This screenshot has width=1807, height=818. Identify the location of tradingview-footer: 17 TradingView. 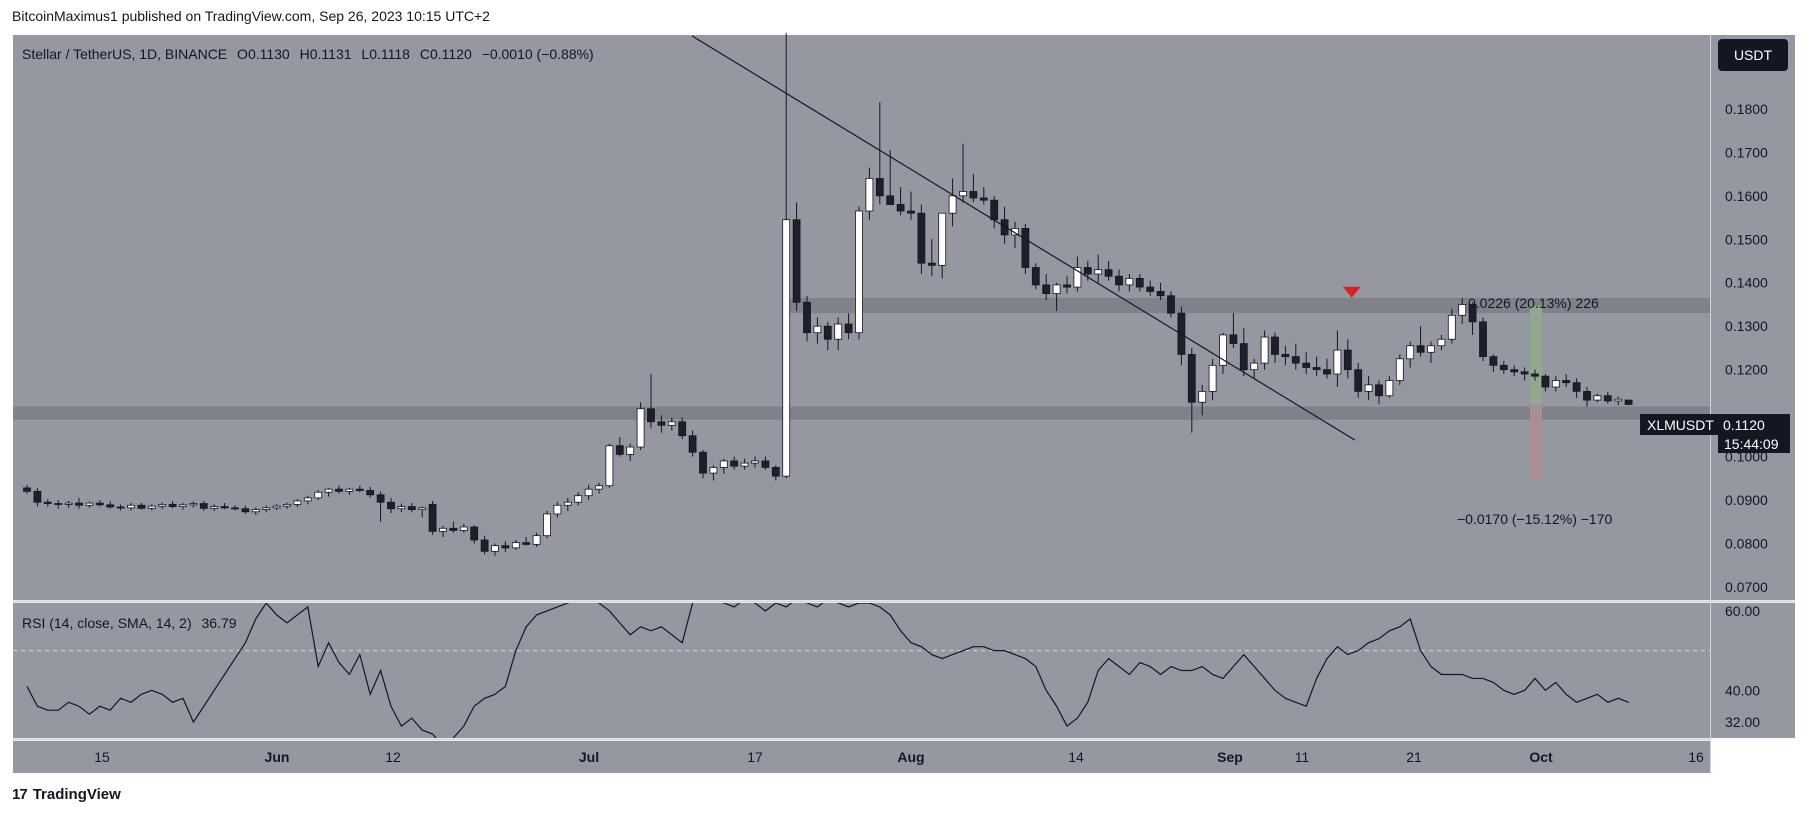
(66, 794).